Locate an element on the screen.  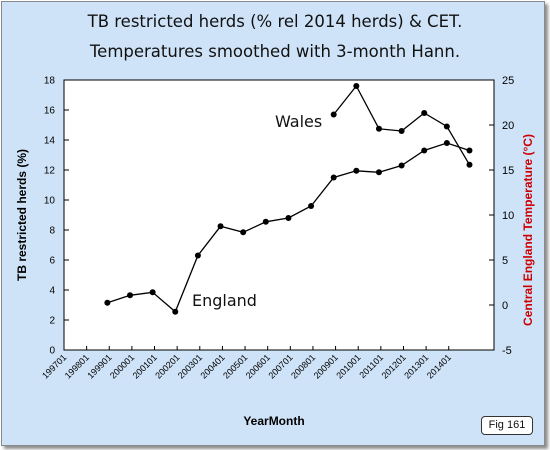
y2-tick-label: 15 is located at coordinates (508, 171).